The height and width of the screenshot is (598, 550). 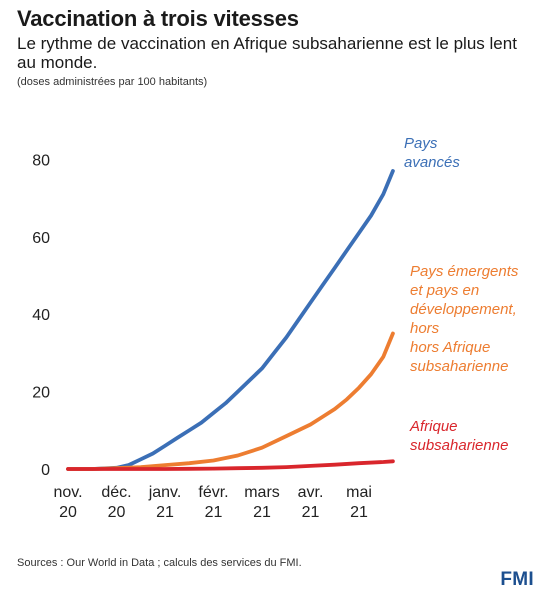 I want to click on x-tick-label: mai 21, so click(x=359, y=502).